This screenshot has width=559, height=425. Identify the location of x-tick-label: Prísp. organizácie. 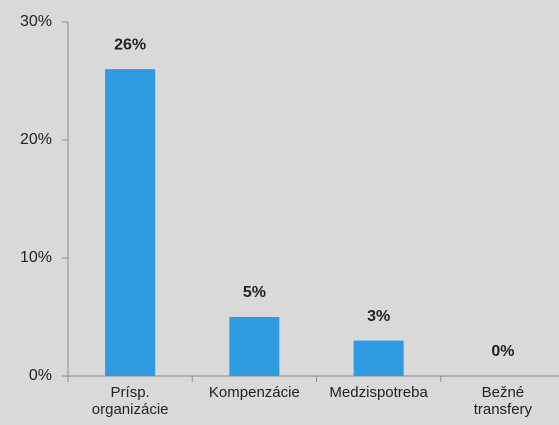
(130, 401).